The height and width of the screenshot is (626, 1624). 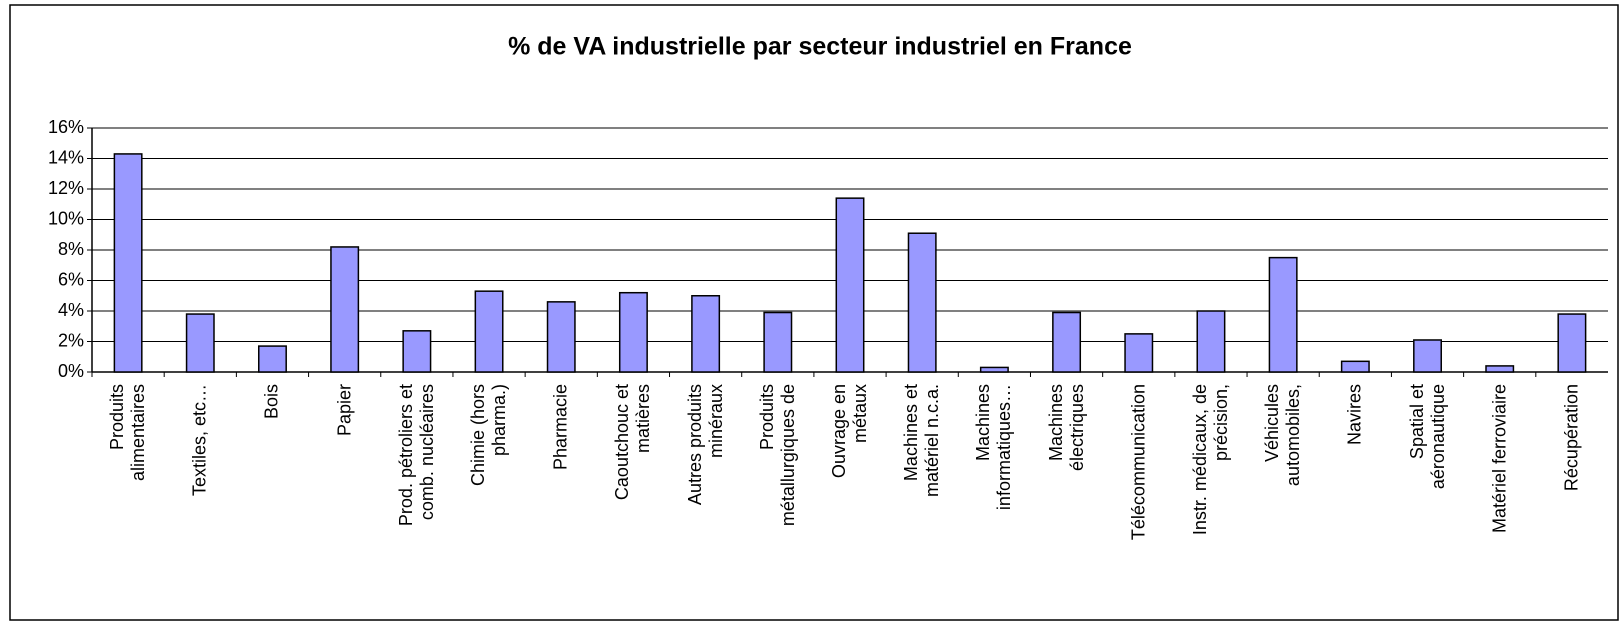 What do you see at coordinates (1499, 459) in the screenshot?
I see `x-tick-label: Matériel ferroviaire` at bounding box center [1499, 459].